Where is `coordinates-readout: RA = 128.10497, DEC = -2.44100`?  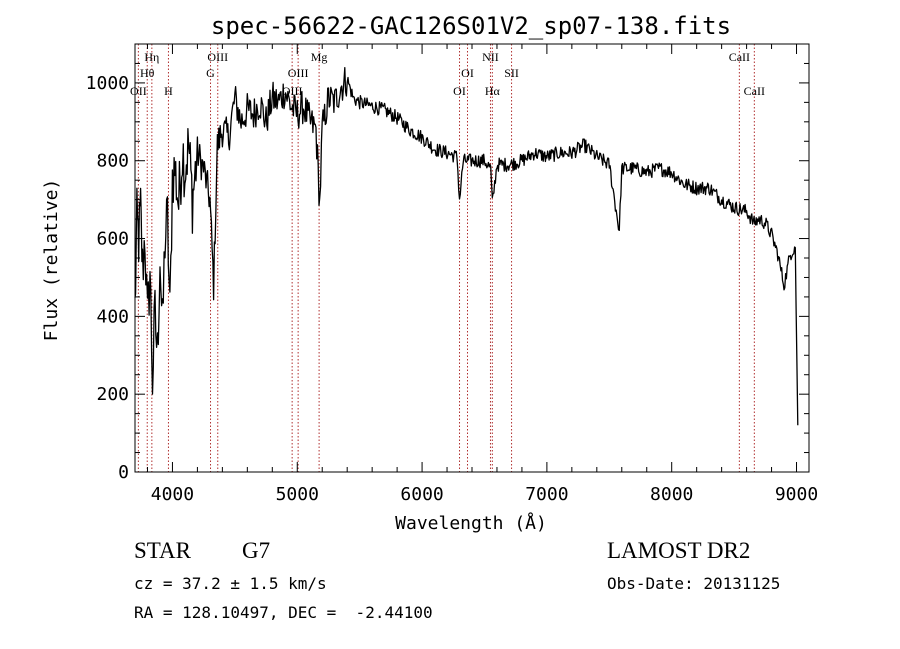 coordinates-readout: RA = 128.10497, DEC = -2.44100 is located at coordinates (283, 612).